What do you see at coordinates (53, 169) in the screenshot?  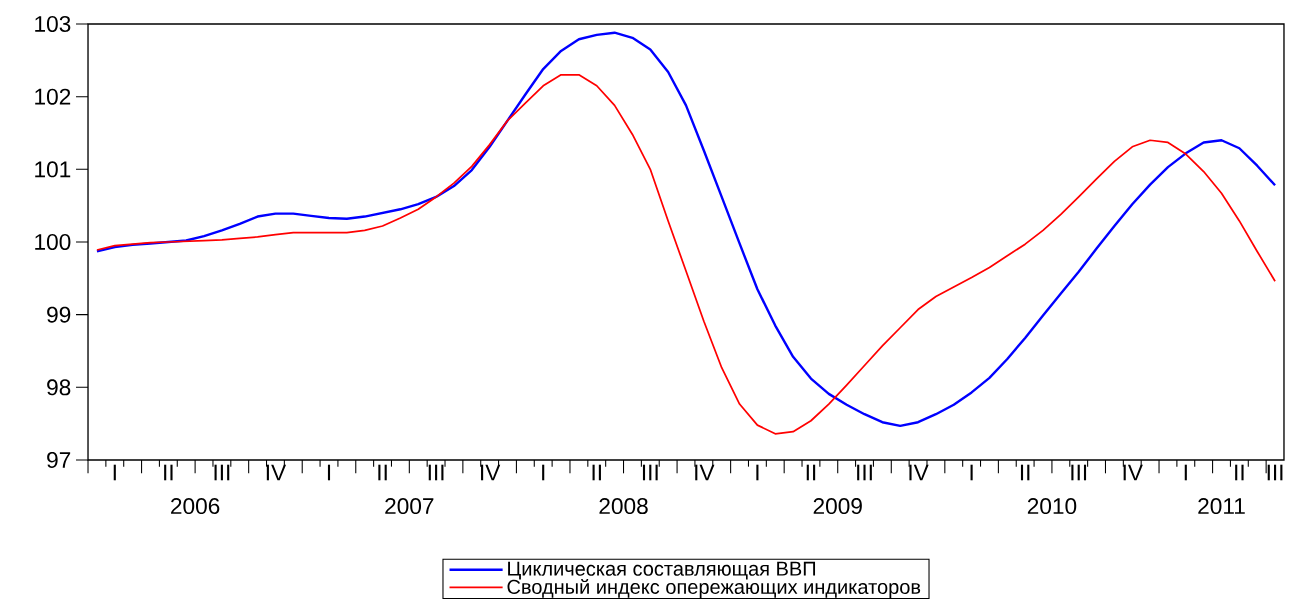 I see `y-tick-label: 101` at bounding box center [53, 169].